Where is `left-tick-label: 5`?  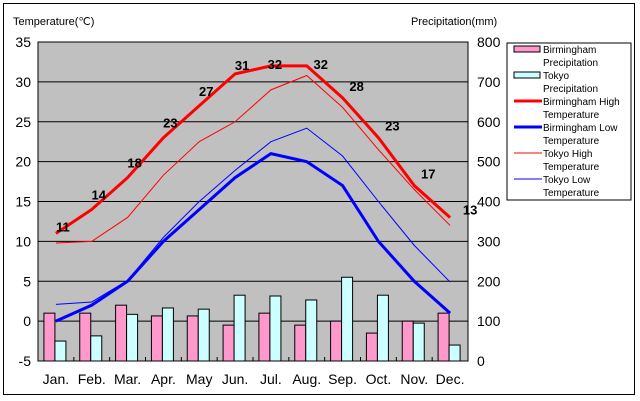 left-tick-label: 5 is located at coordinates (27, 281).